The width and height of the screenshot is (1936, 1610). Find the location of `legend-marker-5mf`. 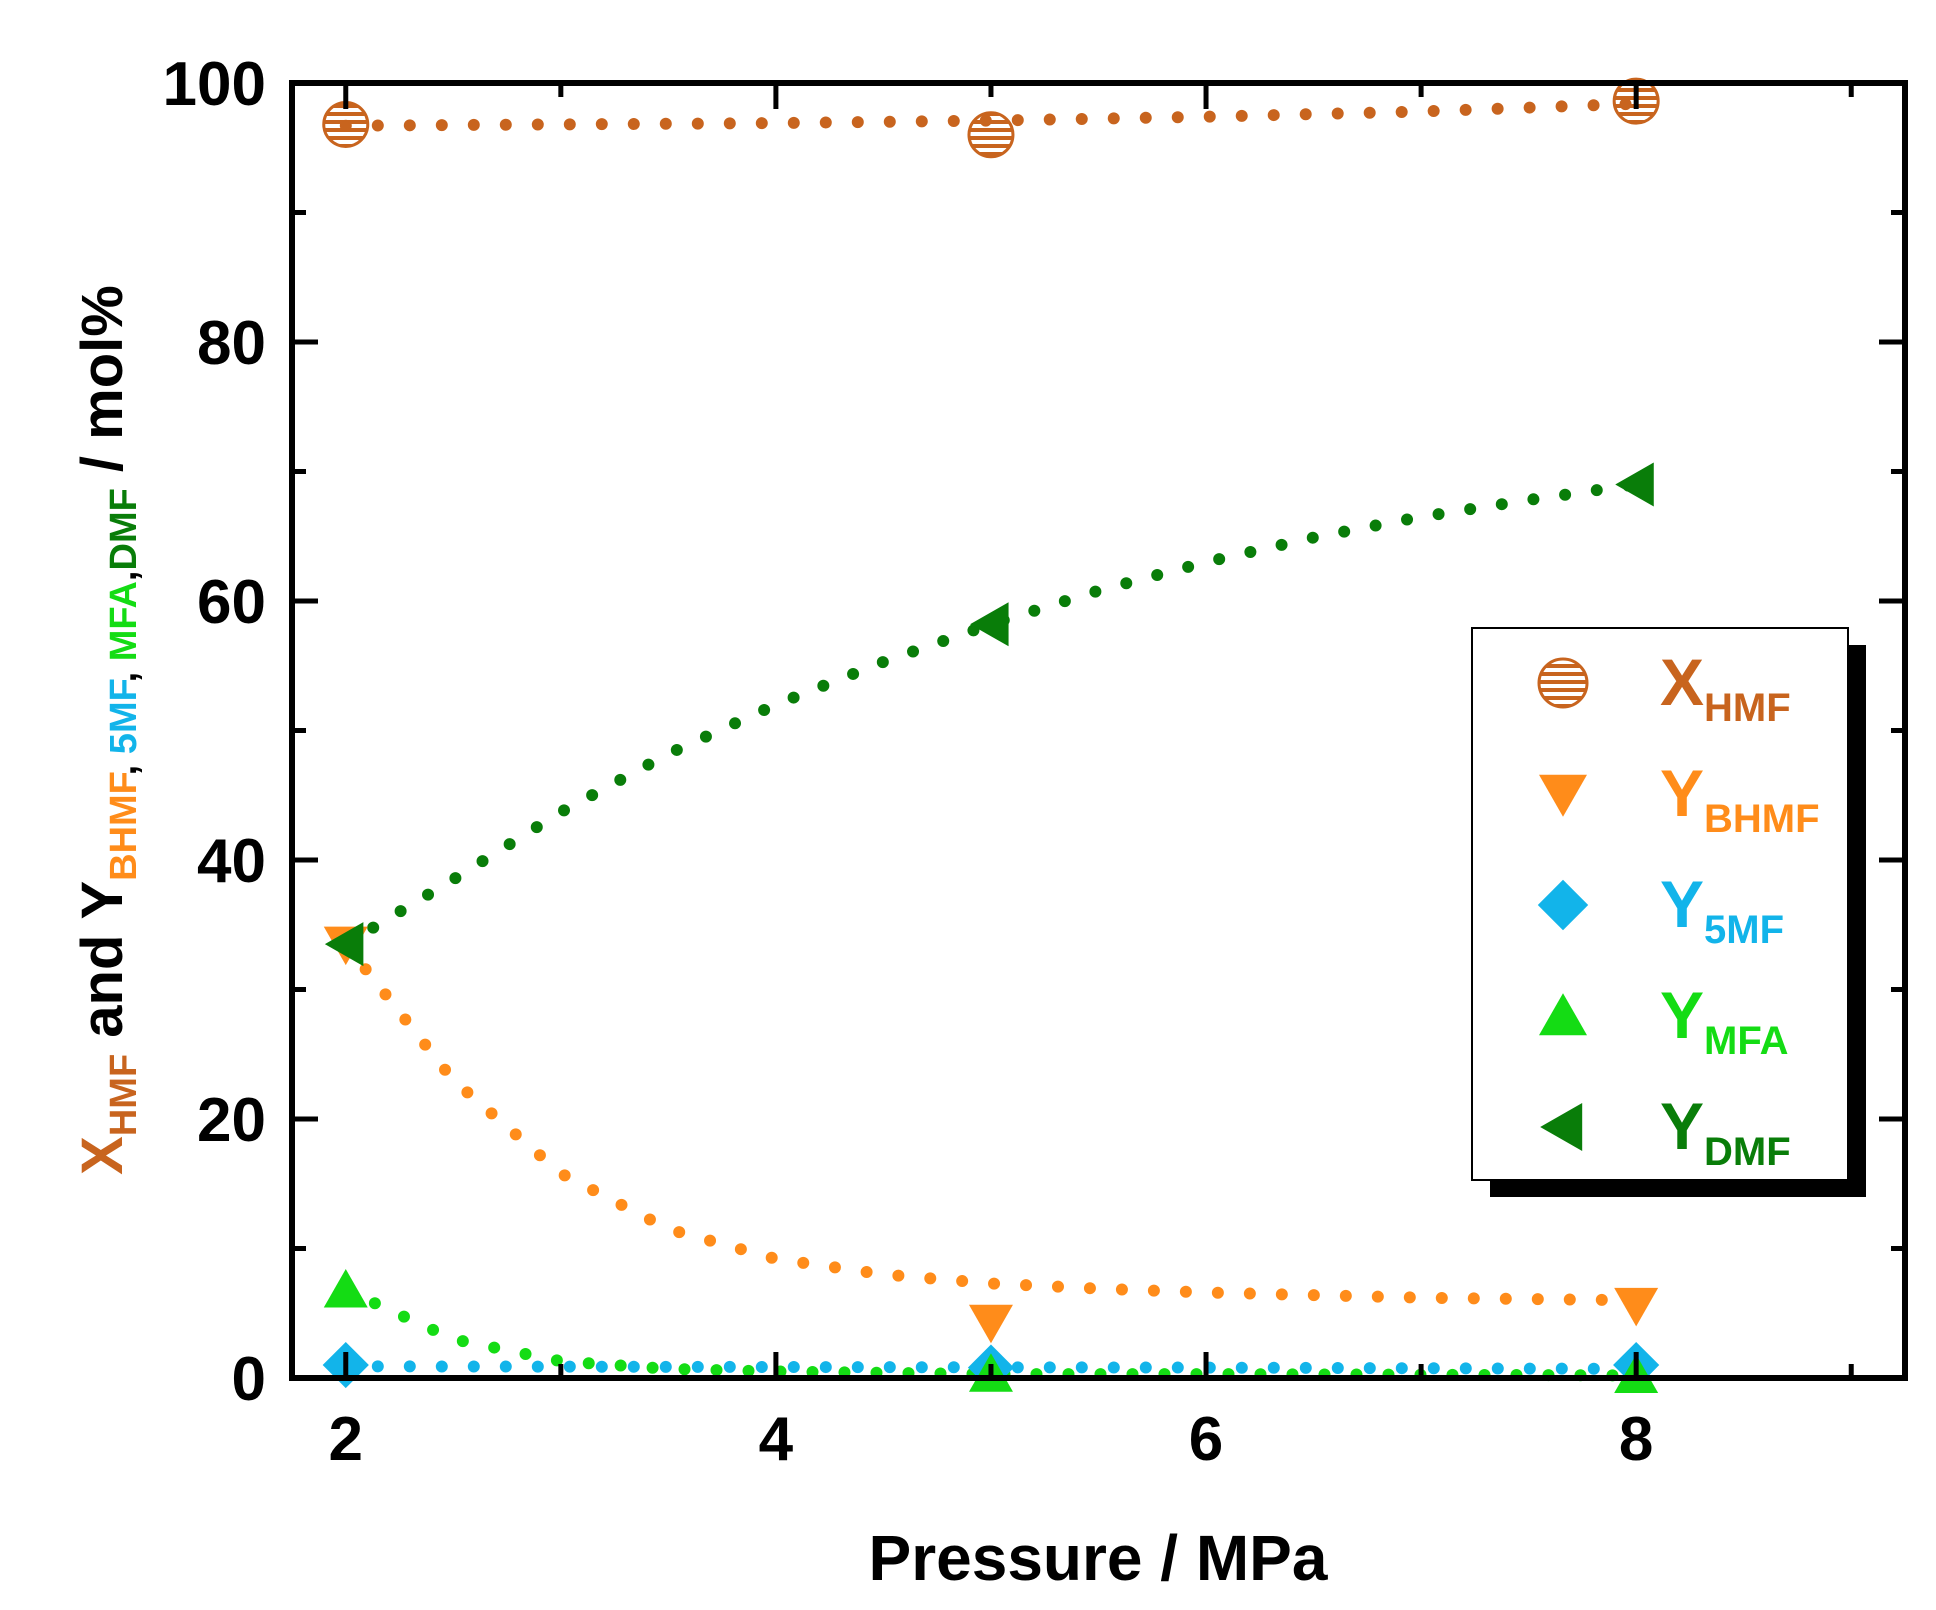

legend-marker-5mf is located at coordinates (1563, 905).